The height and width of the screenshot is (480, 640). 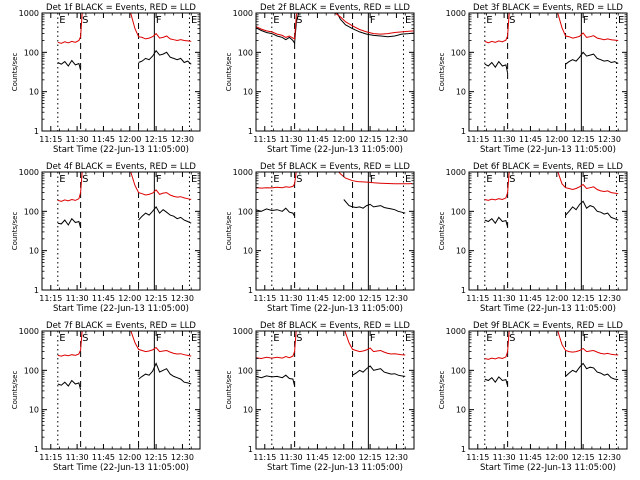 What do you see at coordinates (335, 326) in the screenshot?
I see `panel-title: Det 8f BLACK = Events, RED = LLD` at bounding box center [335, 326].